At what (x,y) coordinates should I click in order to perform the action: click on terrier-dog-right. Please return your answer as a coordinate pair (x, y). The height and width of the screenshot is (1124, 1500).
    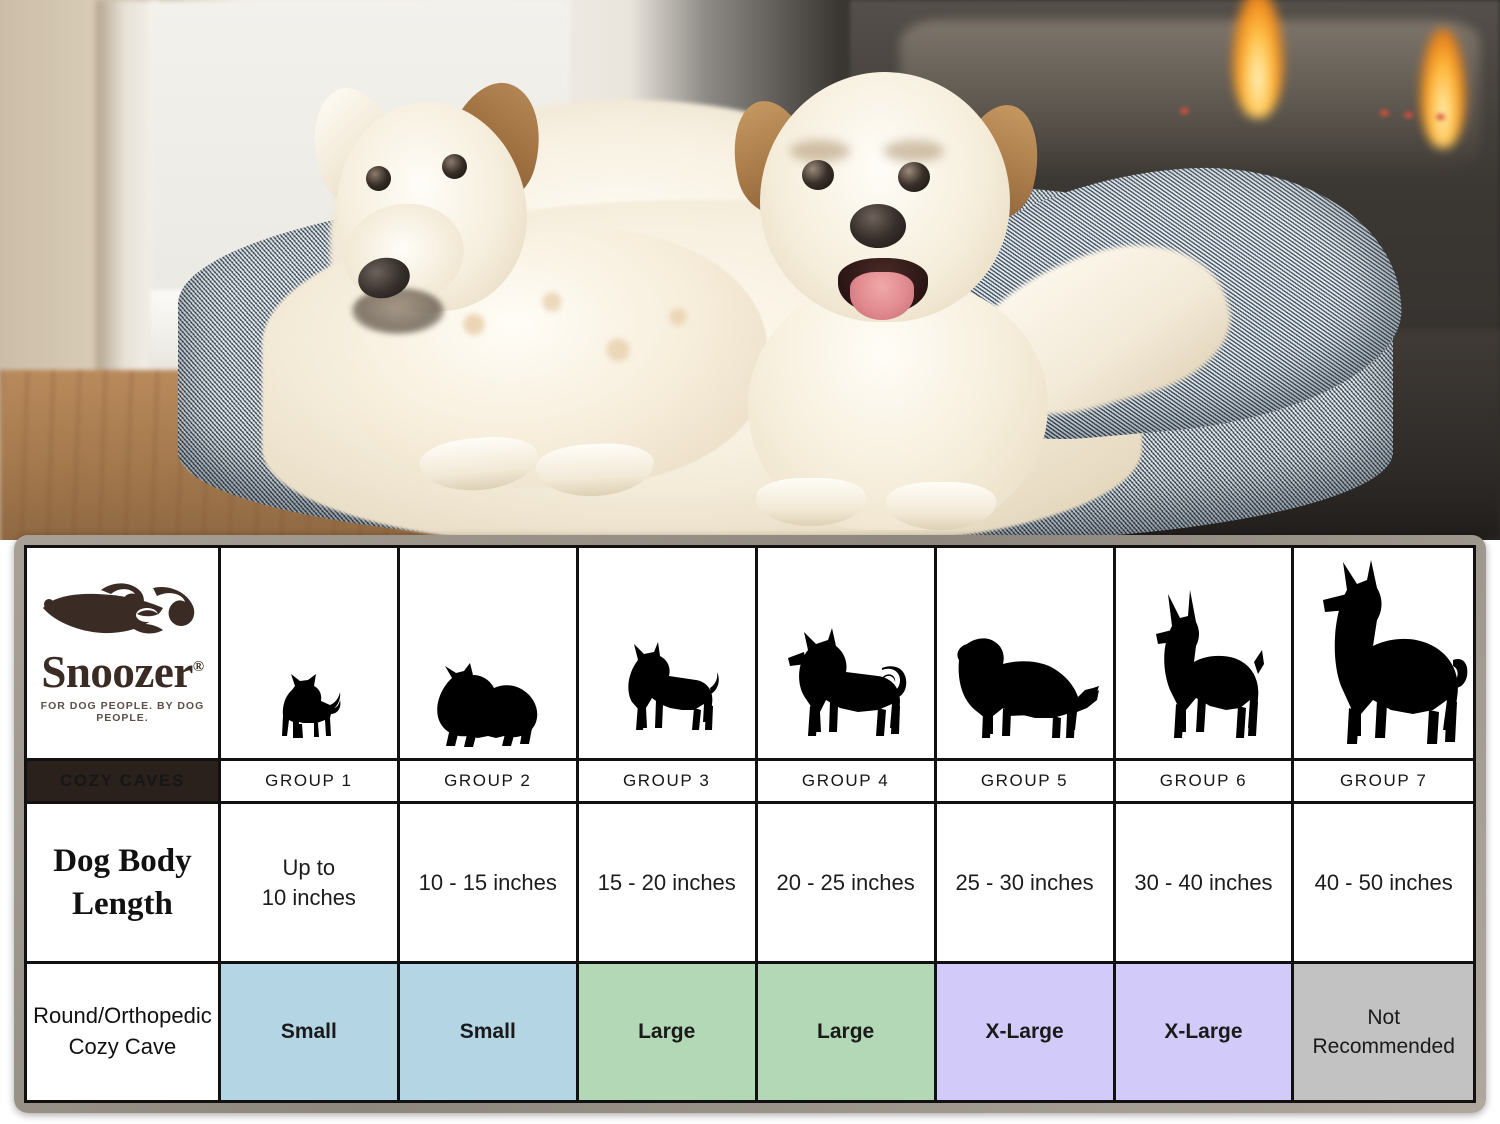
    Looking at the image, I should click on (905, 297).